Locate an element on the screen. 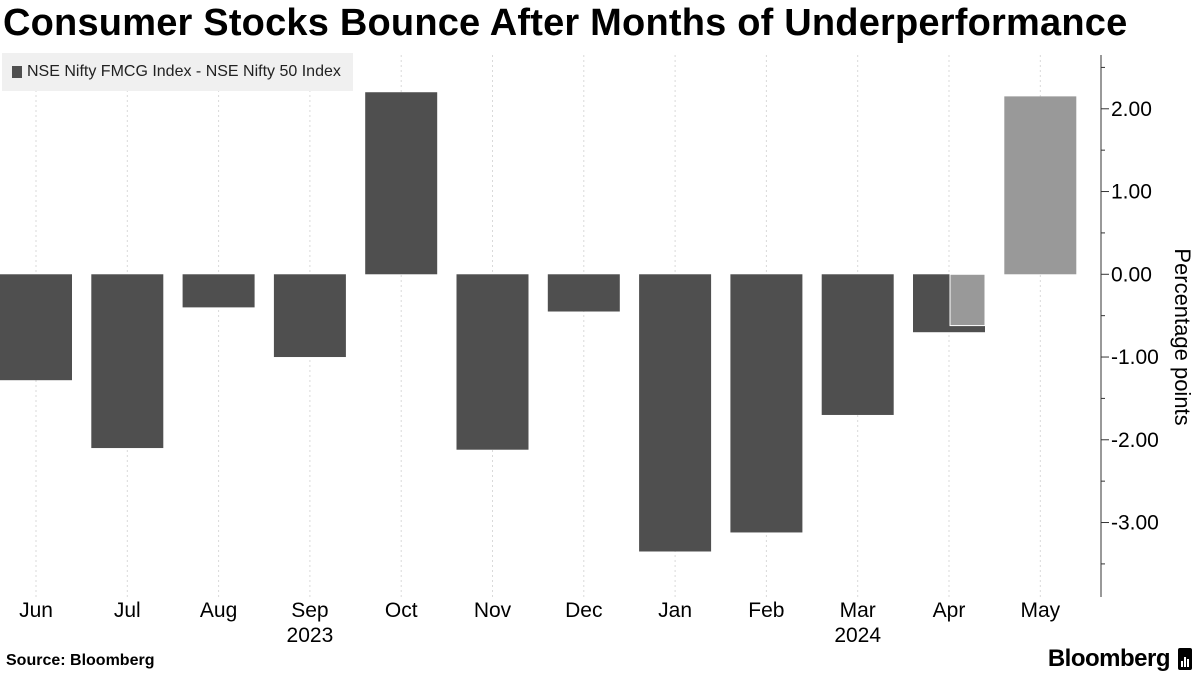 This screenshot has width=1200, height=675. x-tick-label: Feb is located at coordinates (766, 610).